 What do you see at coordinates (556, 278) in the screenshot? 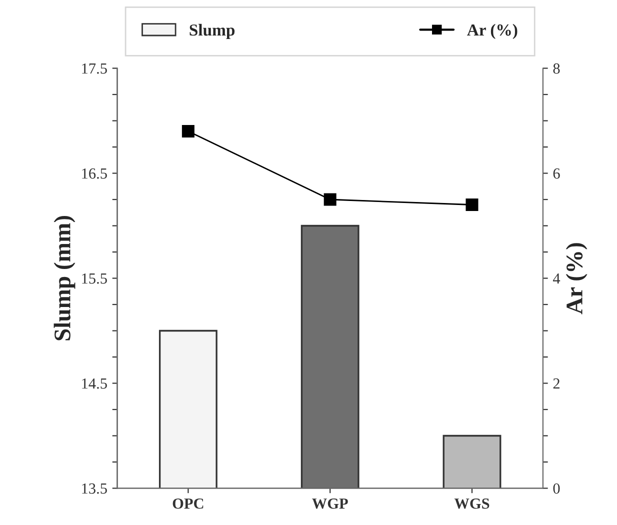
I see `y2-tick-label: 4` at bounding box center [556, 278].